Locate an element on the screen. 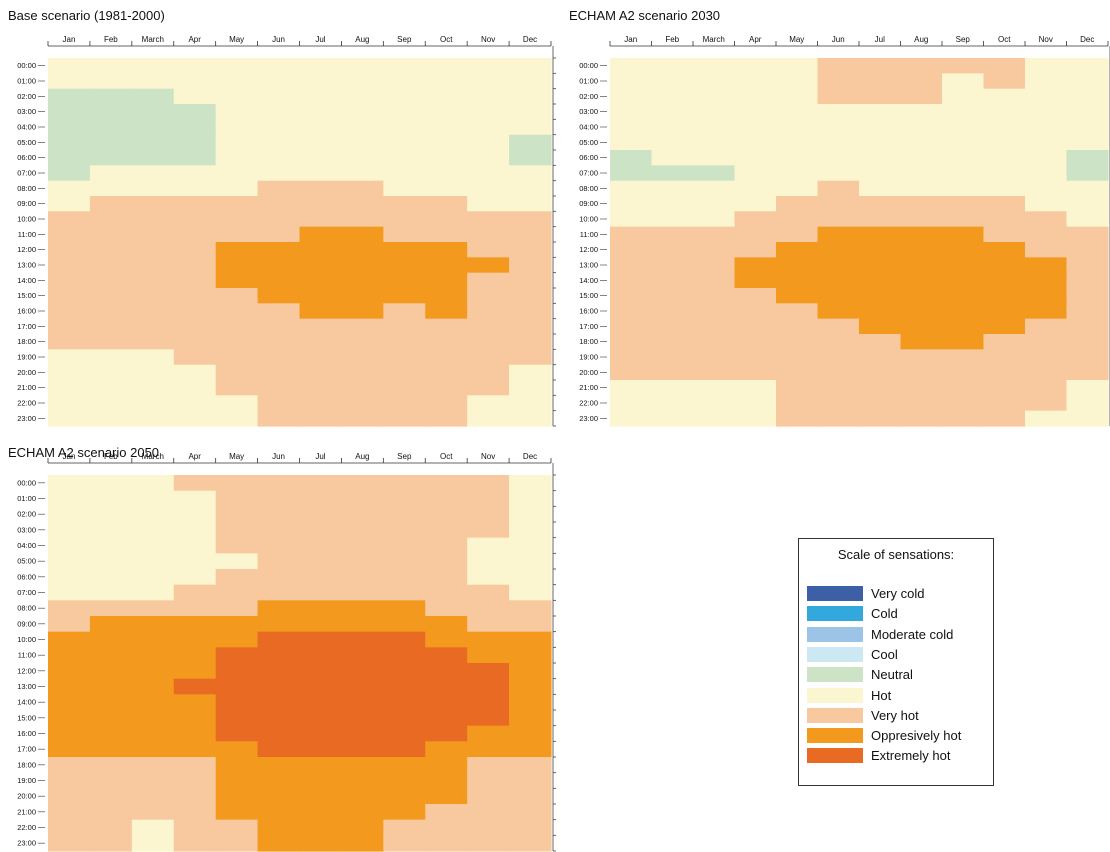 The image size is (1110, 852). y-tick-label: 23:00 is located at coordinates (26, 418).